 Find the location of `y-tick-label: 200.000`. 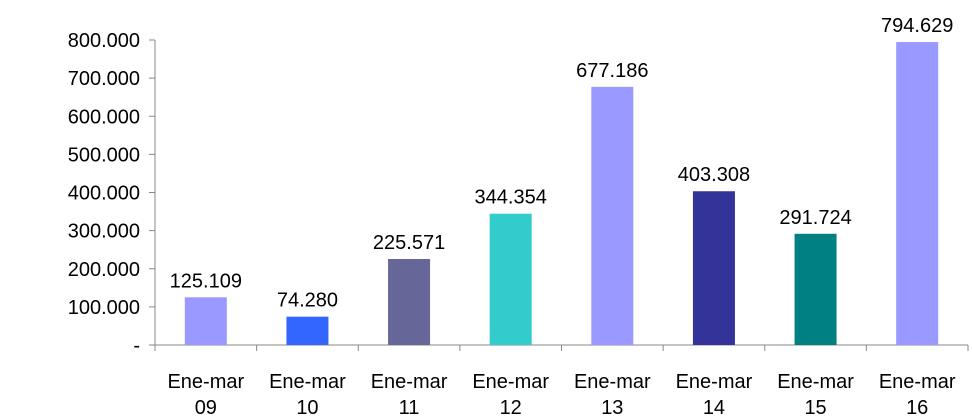

y-tick-label: 200.000 is located at coordinates (104, 270).